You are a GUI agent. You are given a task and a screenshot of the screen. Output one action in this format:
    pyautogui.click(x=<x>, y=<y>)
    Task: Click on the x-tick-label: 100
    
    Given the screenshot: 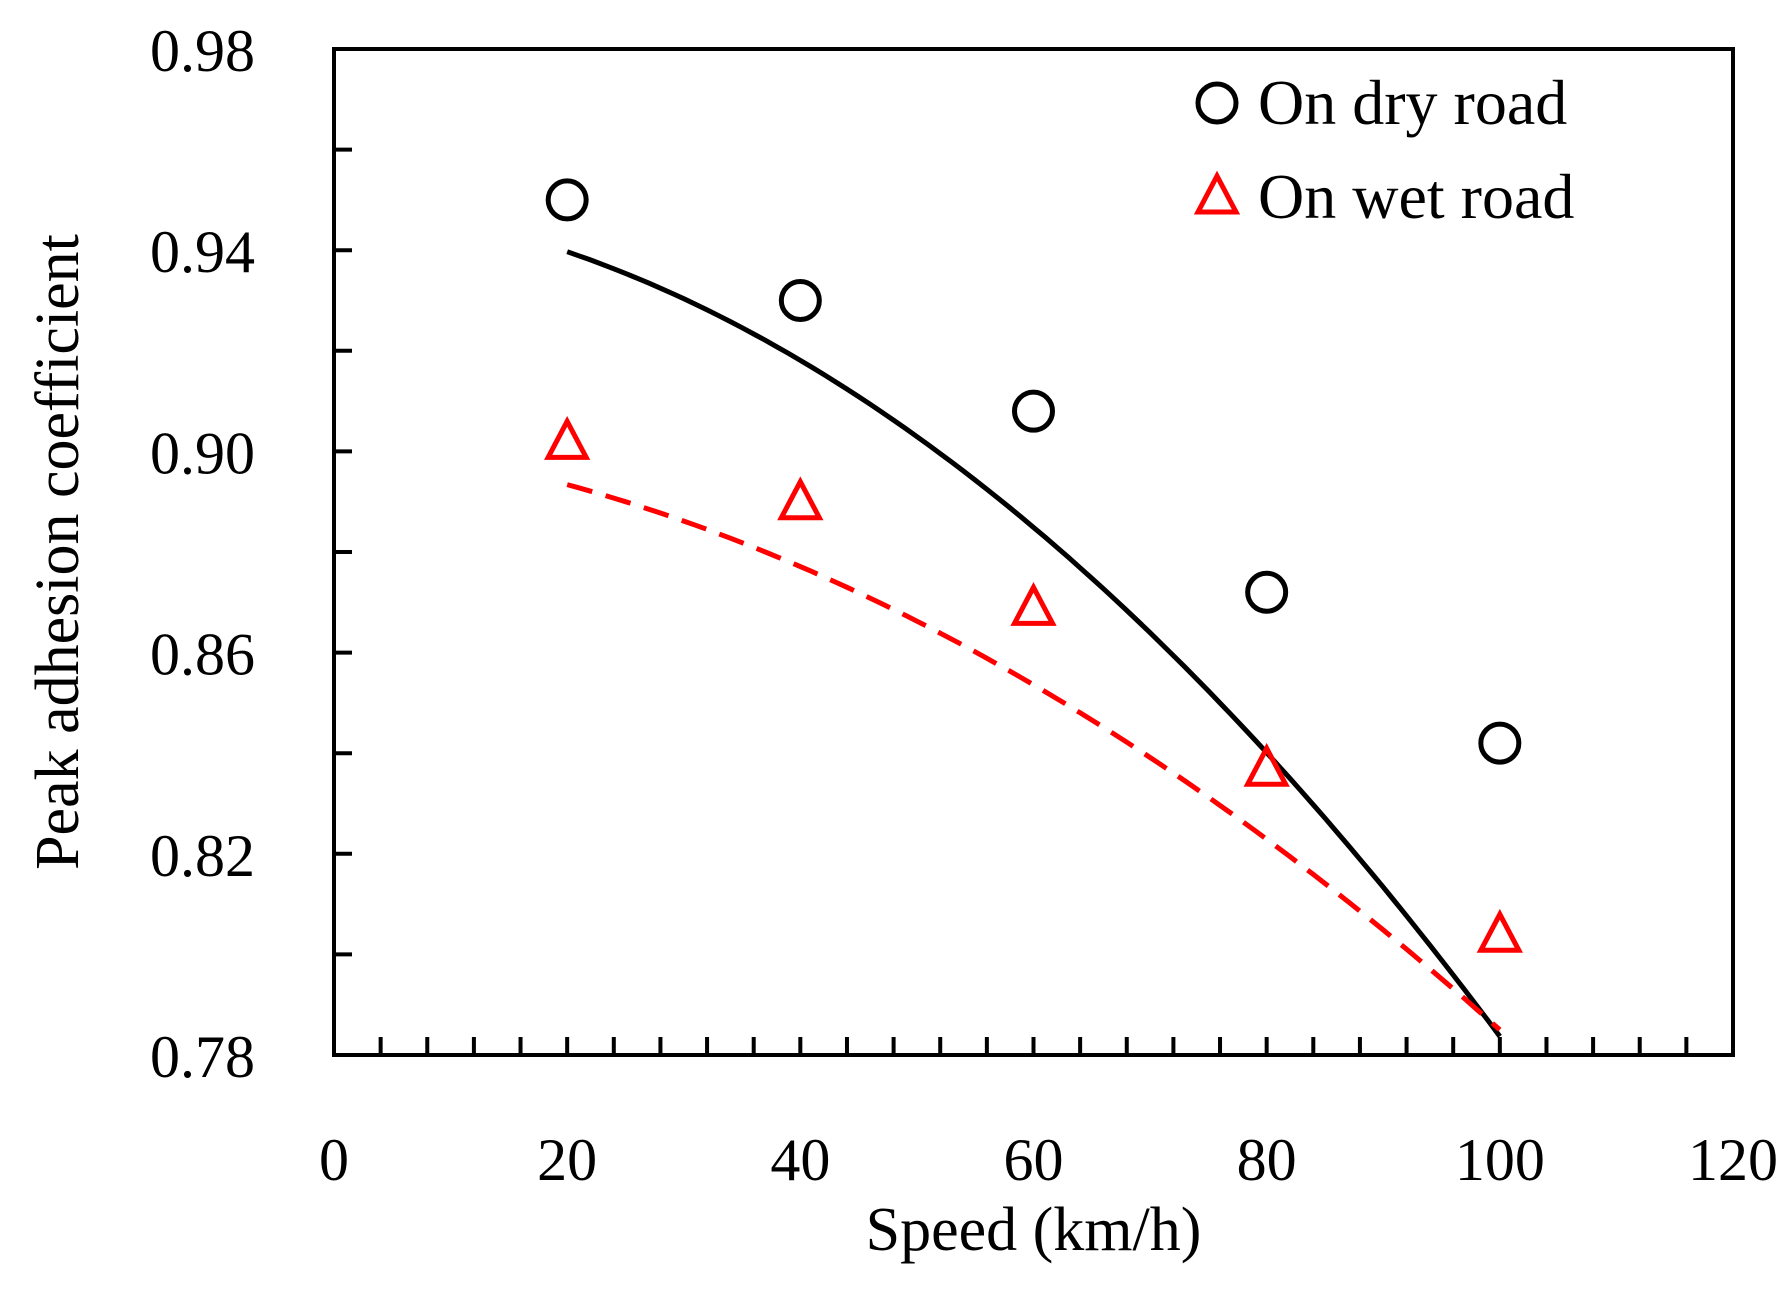 What is the action you would take?
    pyautogui.click(x=1500, y=1160)
    